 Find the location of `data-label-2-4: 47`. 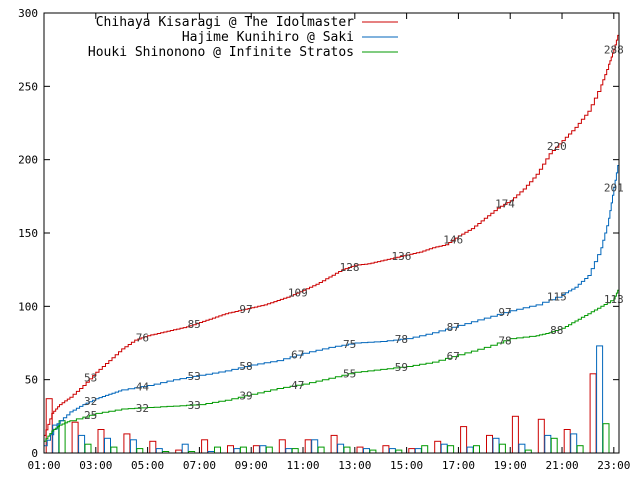

data-label-2-4: 47 is located at coordinates (297, 385).